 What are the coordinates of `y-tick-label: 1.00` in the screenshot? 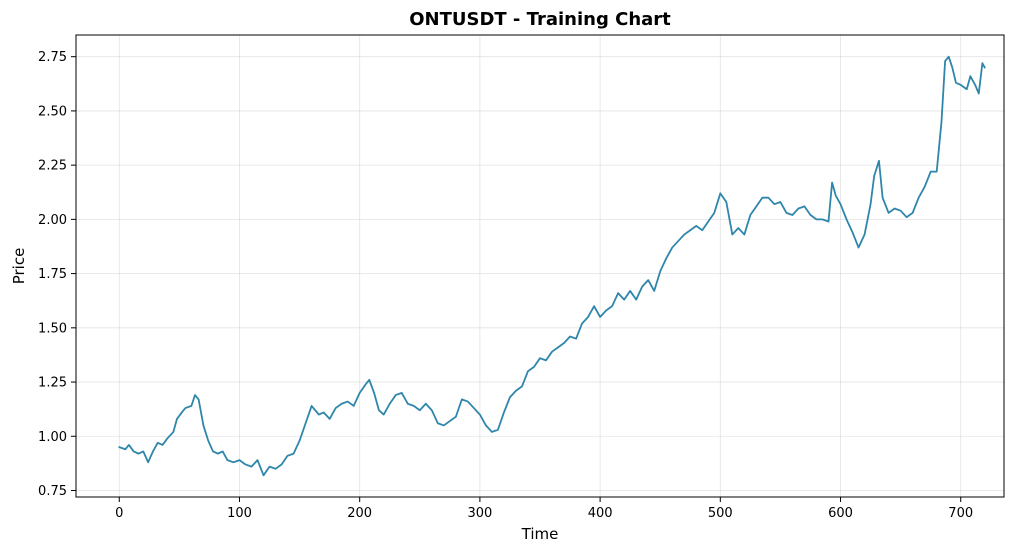 It's located at (52, 437).